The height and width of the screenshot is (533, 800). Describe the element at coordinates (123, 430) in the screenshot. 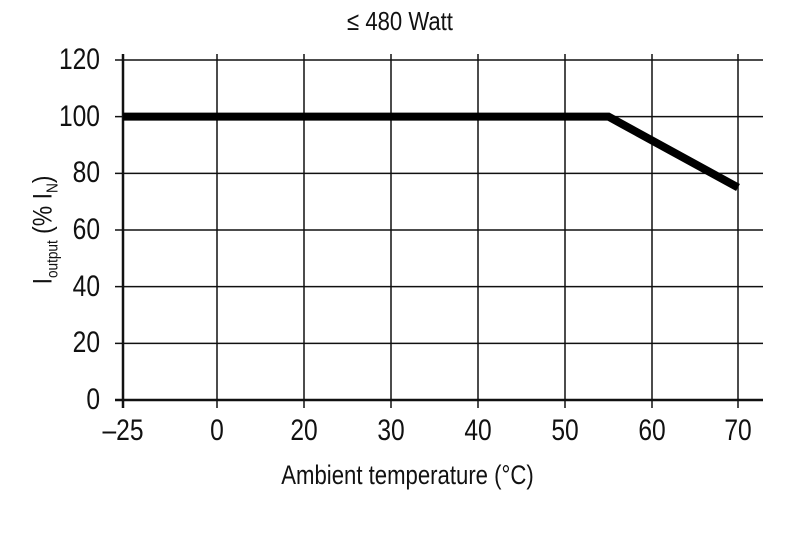

I see `x-tick-label: –25` at that location.